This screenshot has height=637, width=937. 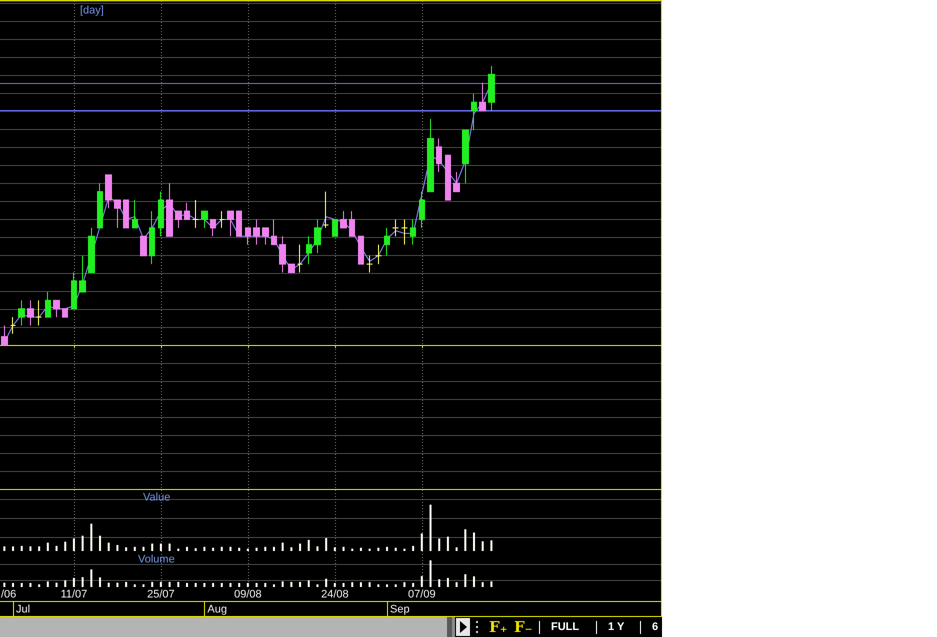 I want to click on chart-title: Volume, so click(x=156, y=560).